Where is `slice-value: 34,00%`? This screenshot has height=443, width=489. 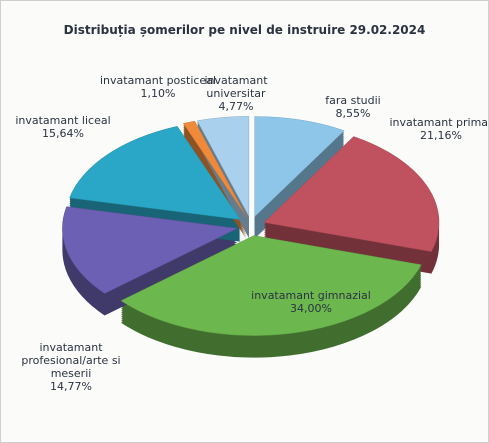 slice-value: 34,00% is located at coordinates (311, 308).